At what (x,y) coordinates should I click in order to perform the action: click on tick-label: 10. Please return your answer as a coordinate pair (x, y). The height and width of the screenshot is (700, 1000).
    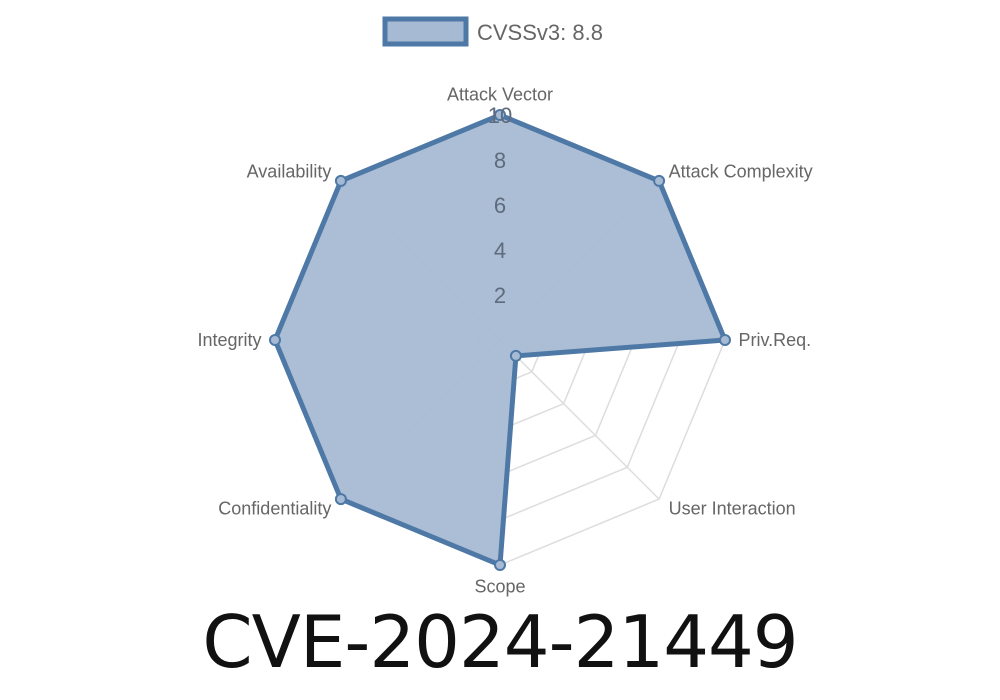
    Looking at the image, I should click on (500, 115).